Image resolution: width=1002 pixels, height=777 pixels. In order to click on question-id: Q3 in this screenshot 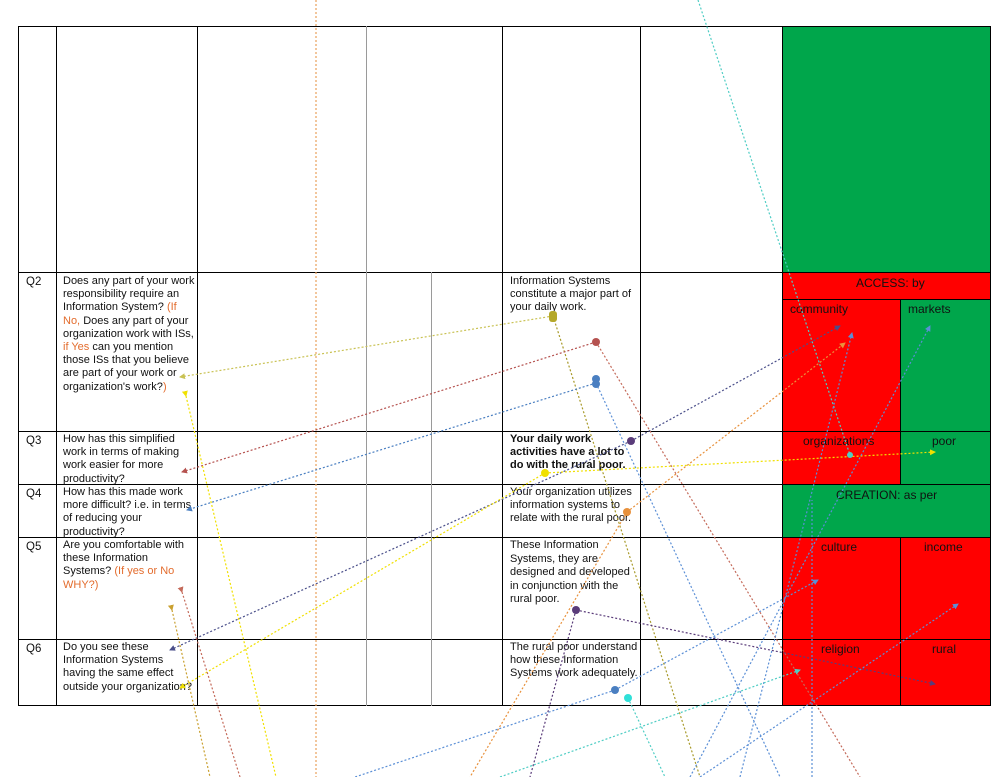, I will do `click(34, 441)`.